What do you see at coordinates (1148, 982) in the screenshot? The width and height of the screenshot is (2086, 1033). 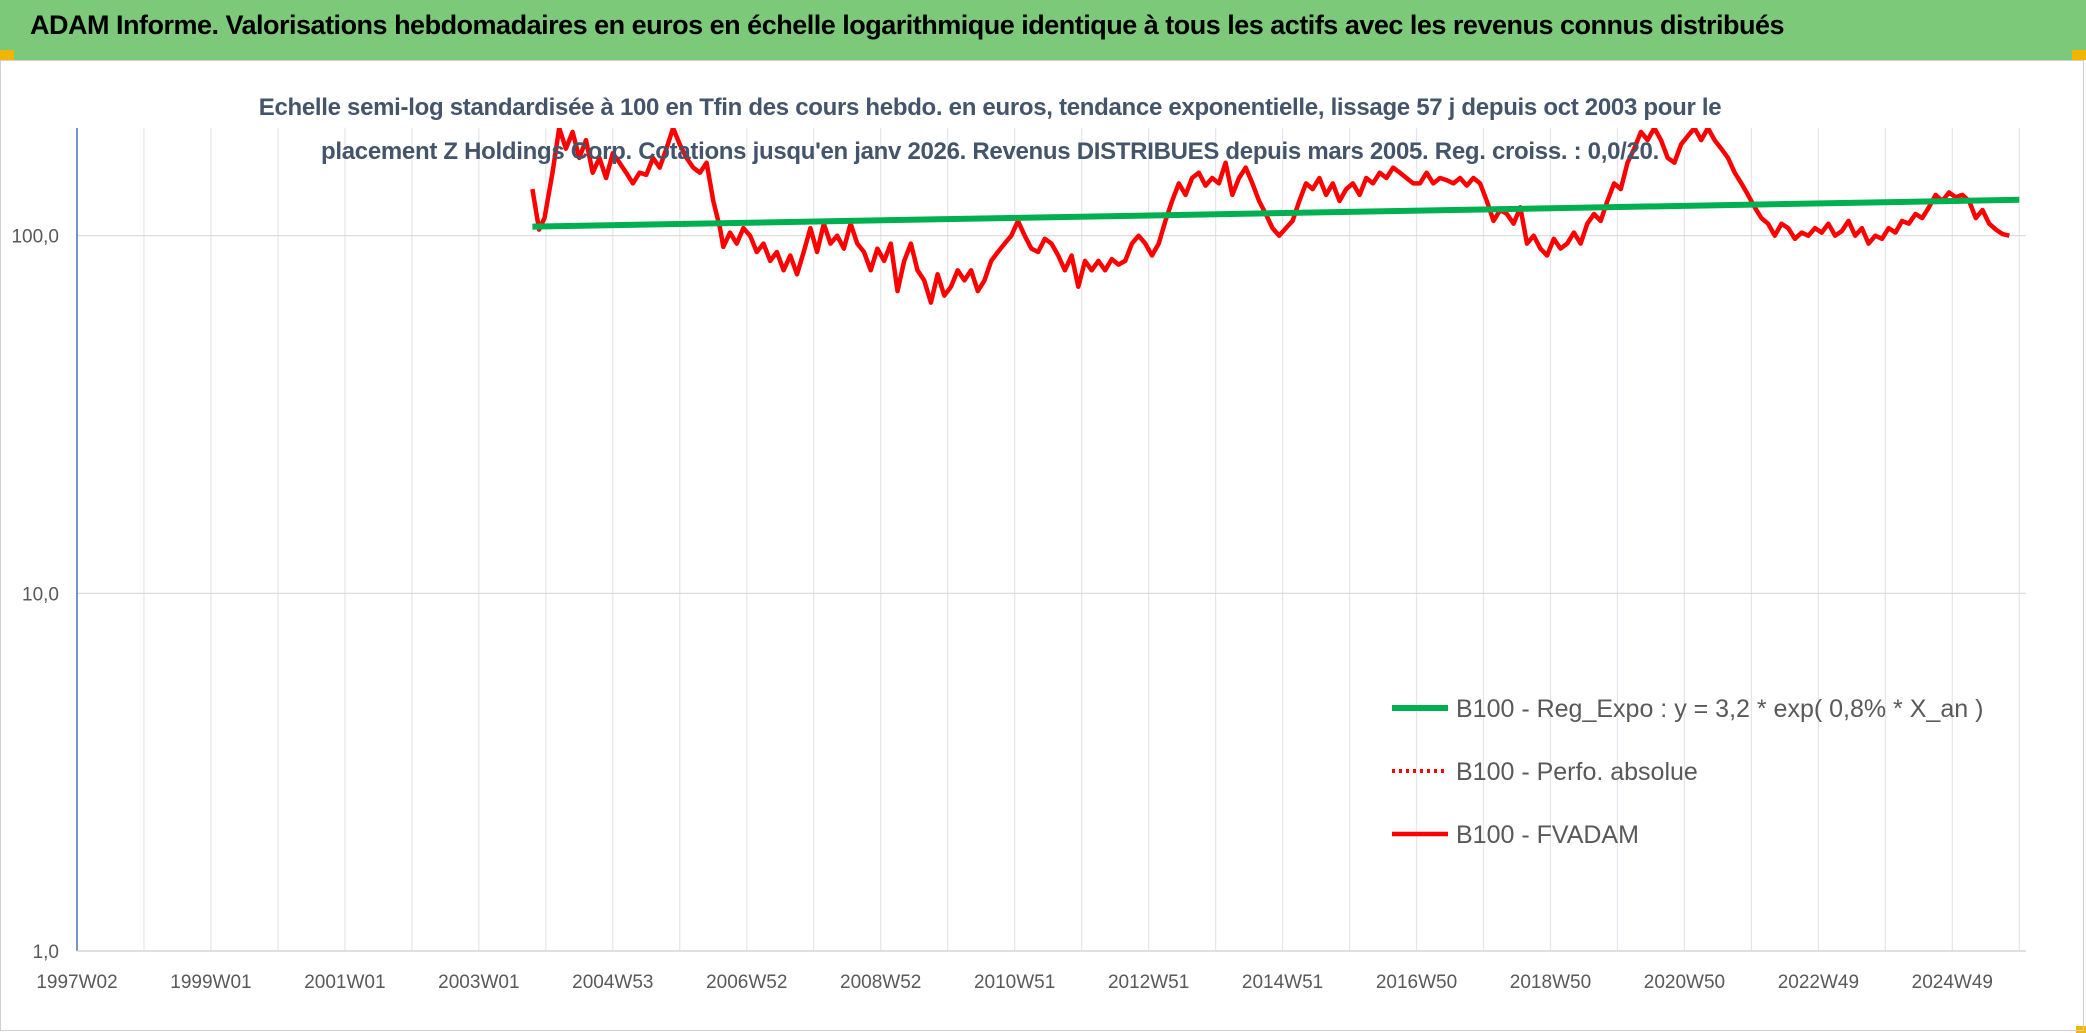 I see `x-tick-label: 2012W51` at bounding box center [1148, 982].